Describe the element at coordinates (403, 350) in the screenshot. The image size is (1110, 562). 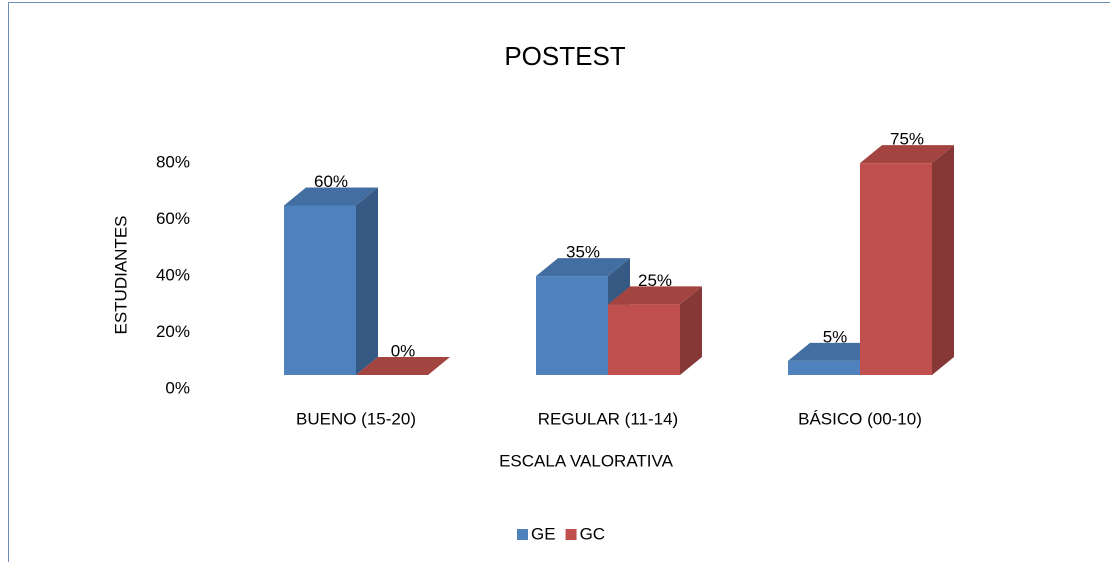
I see `data-label: 0%` at that location.